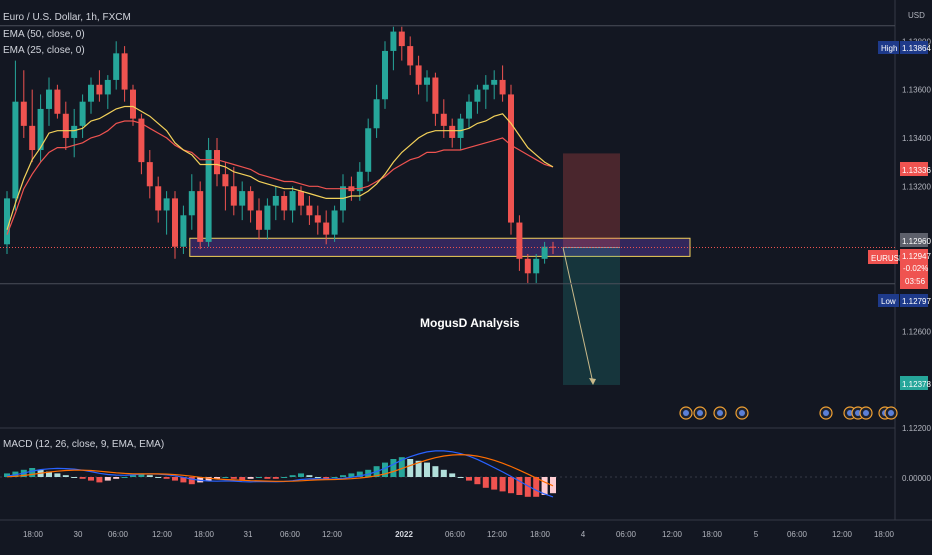 This screenshot has height=555, width=932. Describe the element at coordinates (916, 15) in the screenshot. I see `currency-label: USD` at that location.